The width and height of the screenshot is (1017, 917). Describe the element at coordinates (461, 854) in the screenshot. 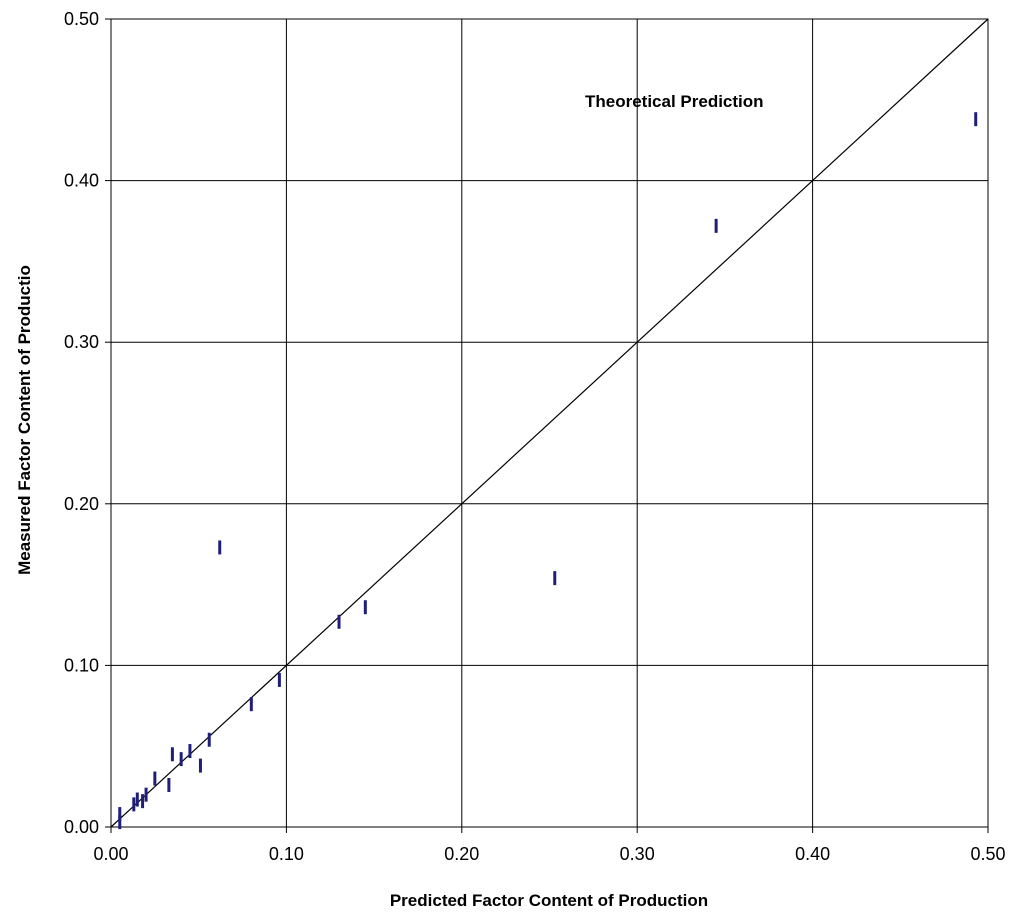

I see `x-tick-label: 0.20` at that location.